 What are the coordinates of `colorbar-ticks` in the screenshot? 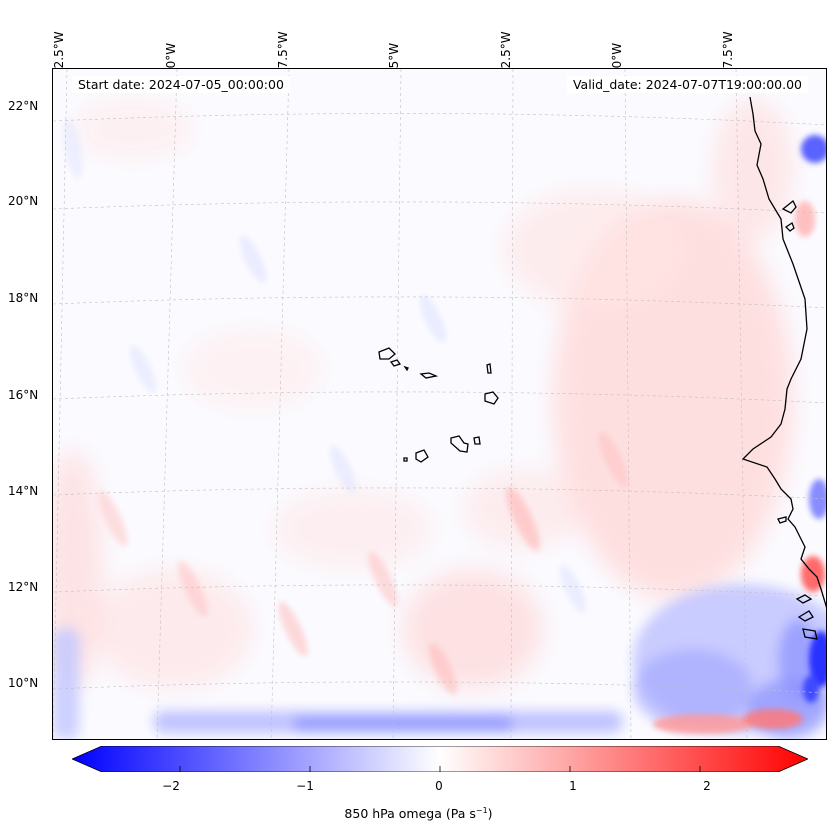 It's located at (440, 769).